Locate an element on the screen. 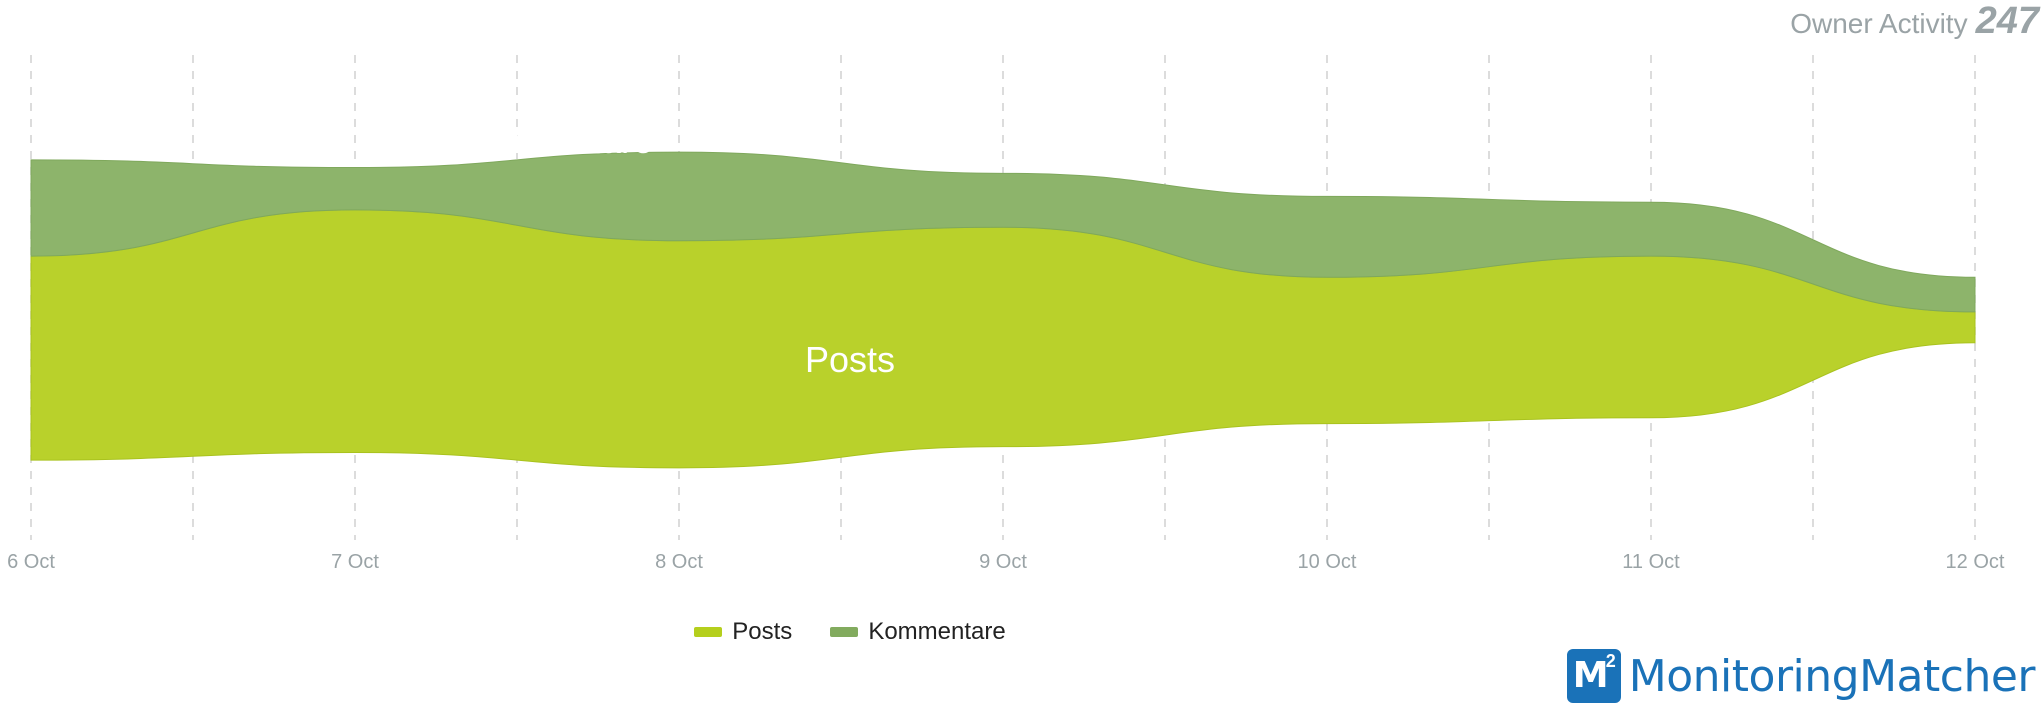  legend-item-posts: Posts is located at coordinates (743, 632).